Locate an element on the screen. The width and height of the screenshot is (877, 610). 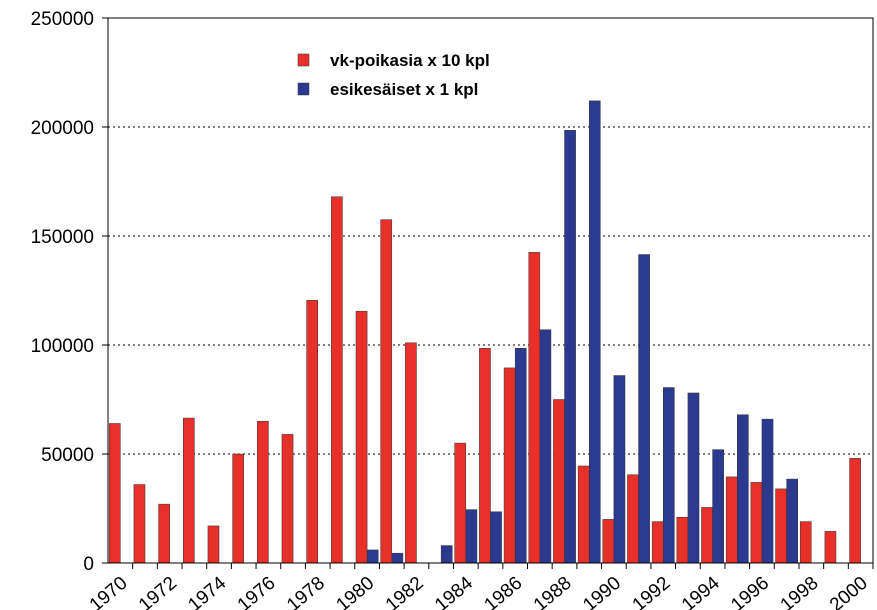
x-tick-label: 1974 is located at coordinates (207, 591).